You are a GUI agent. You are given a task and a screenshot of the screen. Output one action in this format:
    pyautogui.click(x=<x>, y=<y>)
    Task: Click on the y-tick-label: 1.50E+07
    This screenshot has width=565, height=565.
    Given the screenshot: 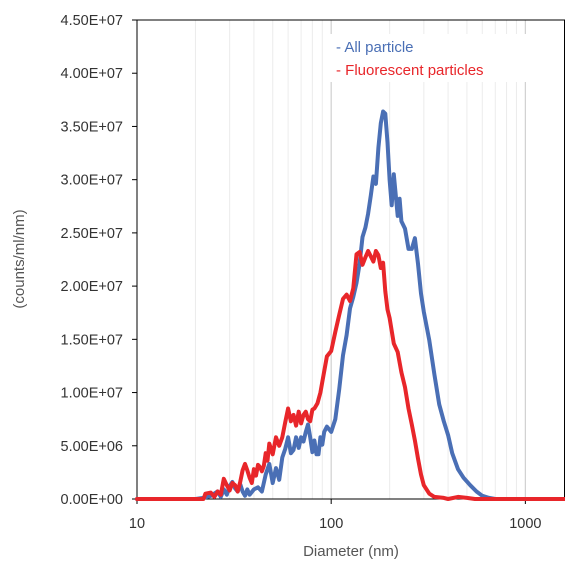 What is the action you would take?
    pyautogui.click(x=92, y=340)
    